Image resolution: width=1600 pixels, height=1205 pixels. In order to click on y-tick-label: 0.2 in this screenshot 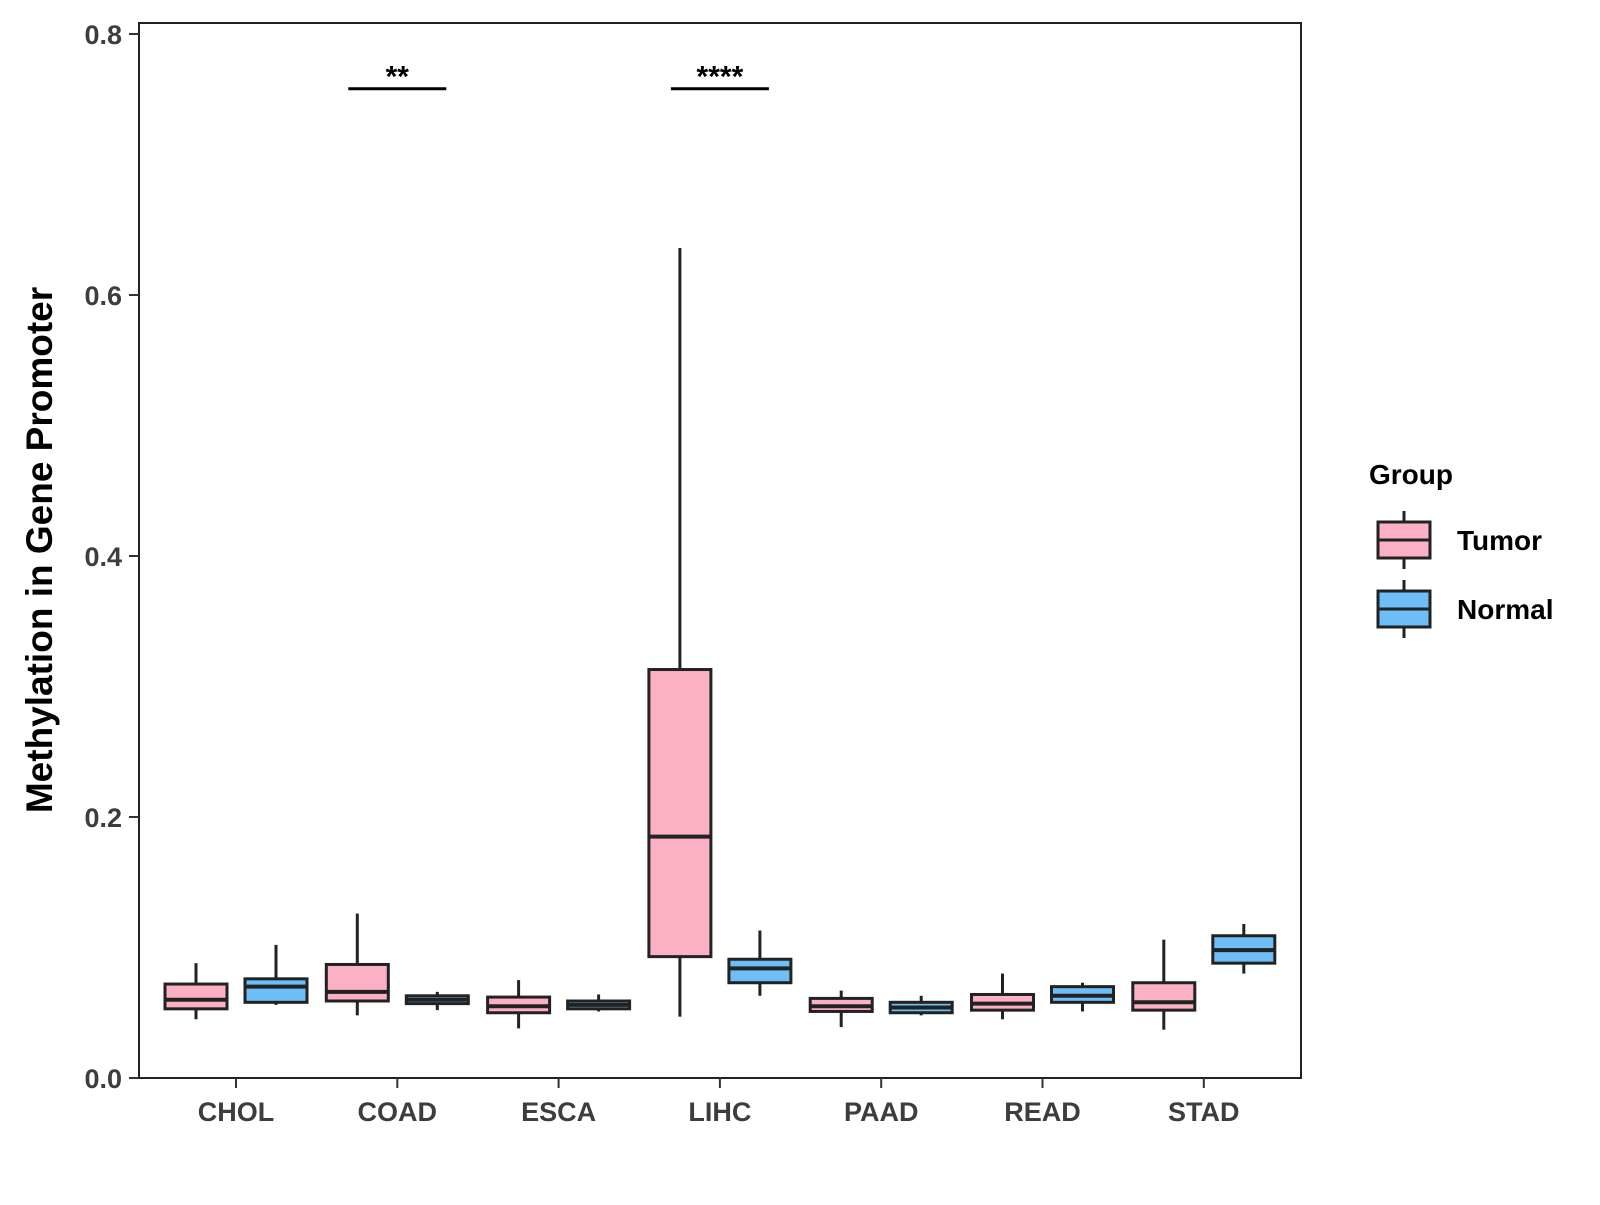, I will do `click(103, 818)`.